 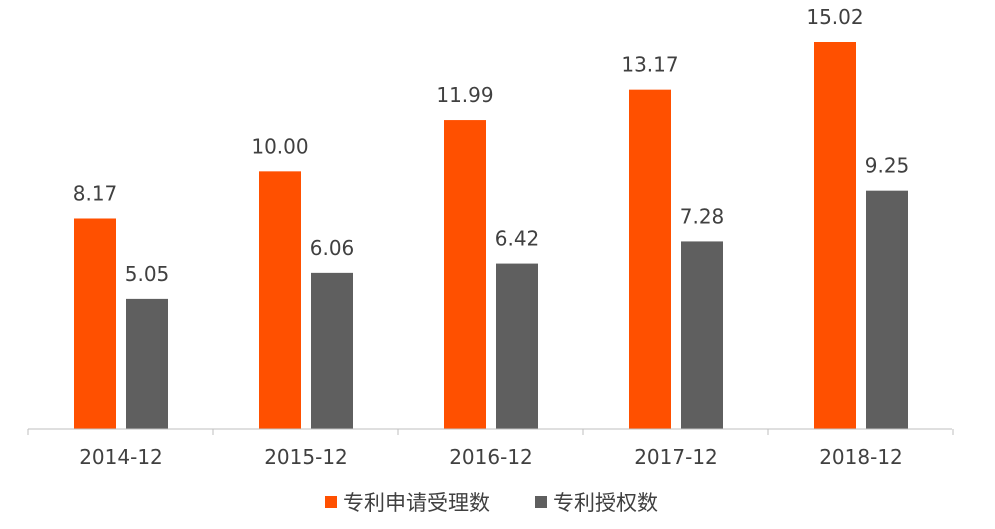 I want to click on data-label: 7.28, so click(x=702, y=216).